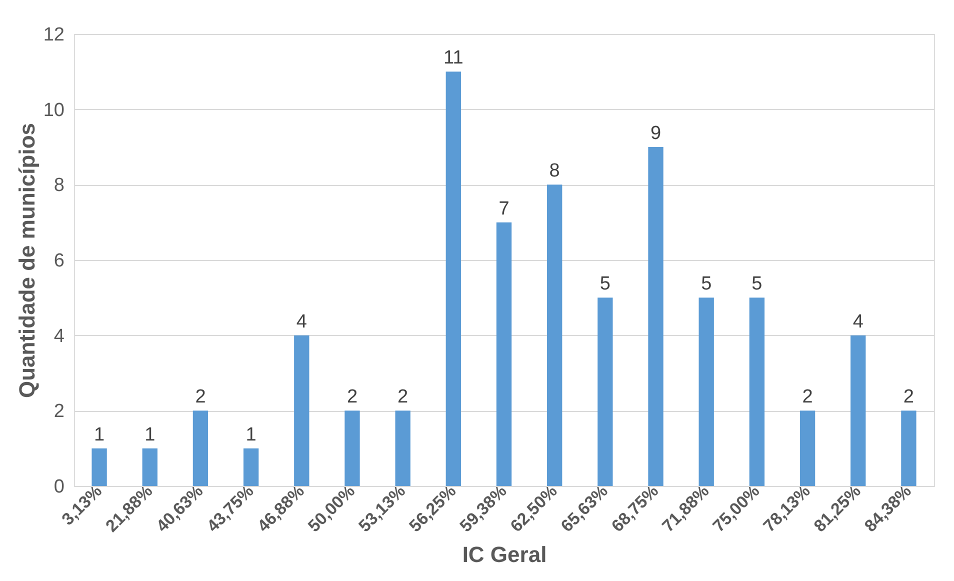 The height and width of the screenshot is (581, 954). I want to click on y-tick-label: 6, so click(59, 261).